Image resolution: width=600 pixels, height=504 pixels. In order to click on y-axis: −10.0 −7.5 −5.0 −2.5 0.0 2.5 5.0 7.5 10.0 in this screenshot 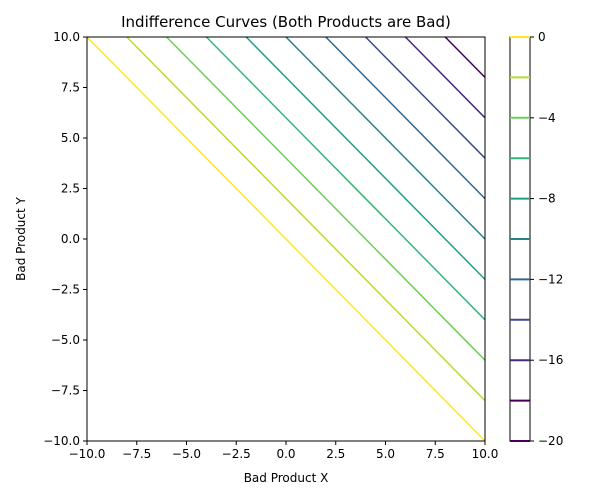, I will do `click(65, 239)`.